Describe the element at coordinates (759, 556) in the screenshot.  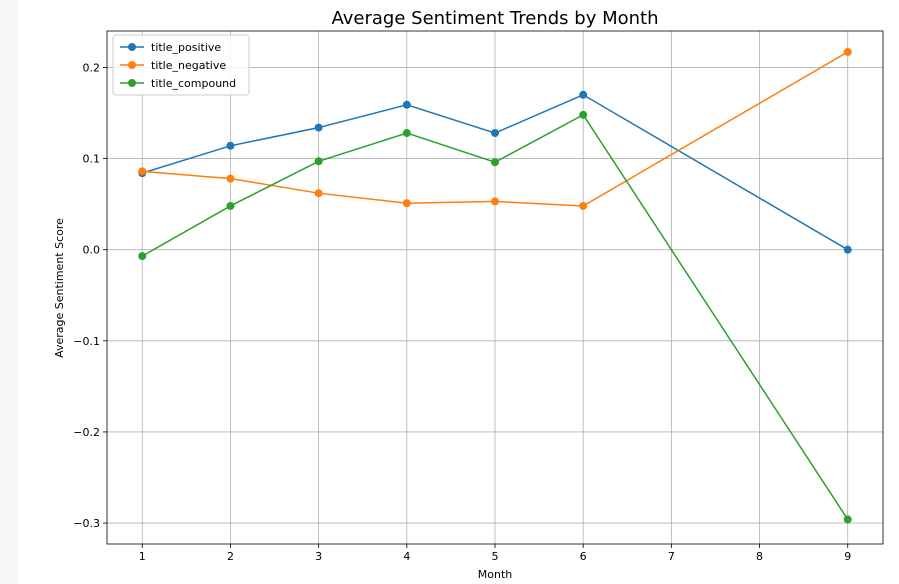
I see `x-tick-label: 8` at that location.